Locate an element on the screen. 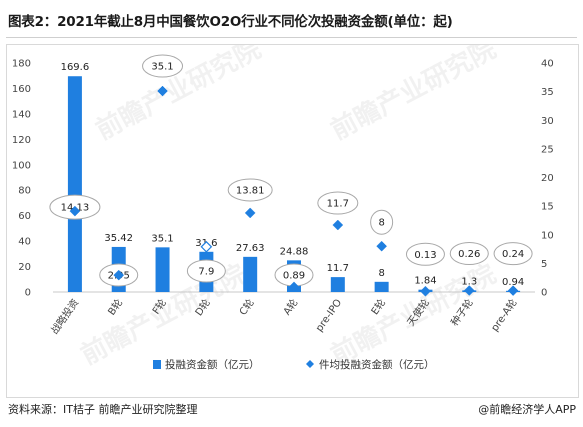 This screenshot has height=427, width=583. y-right-tick-label: 25 is located at coordinates (547, 149).